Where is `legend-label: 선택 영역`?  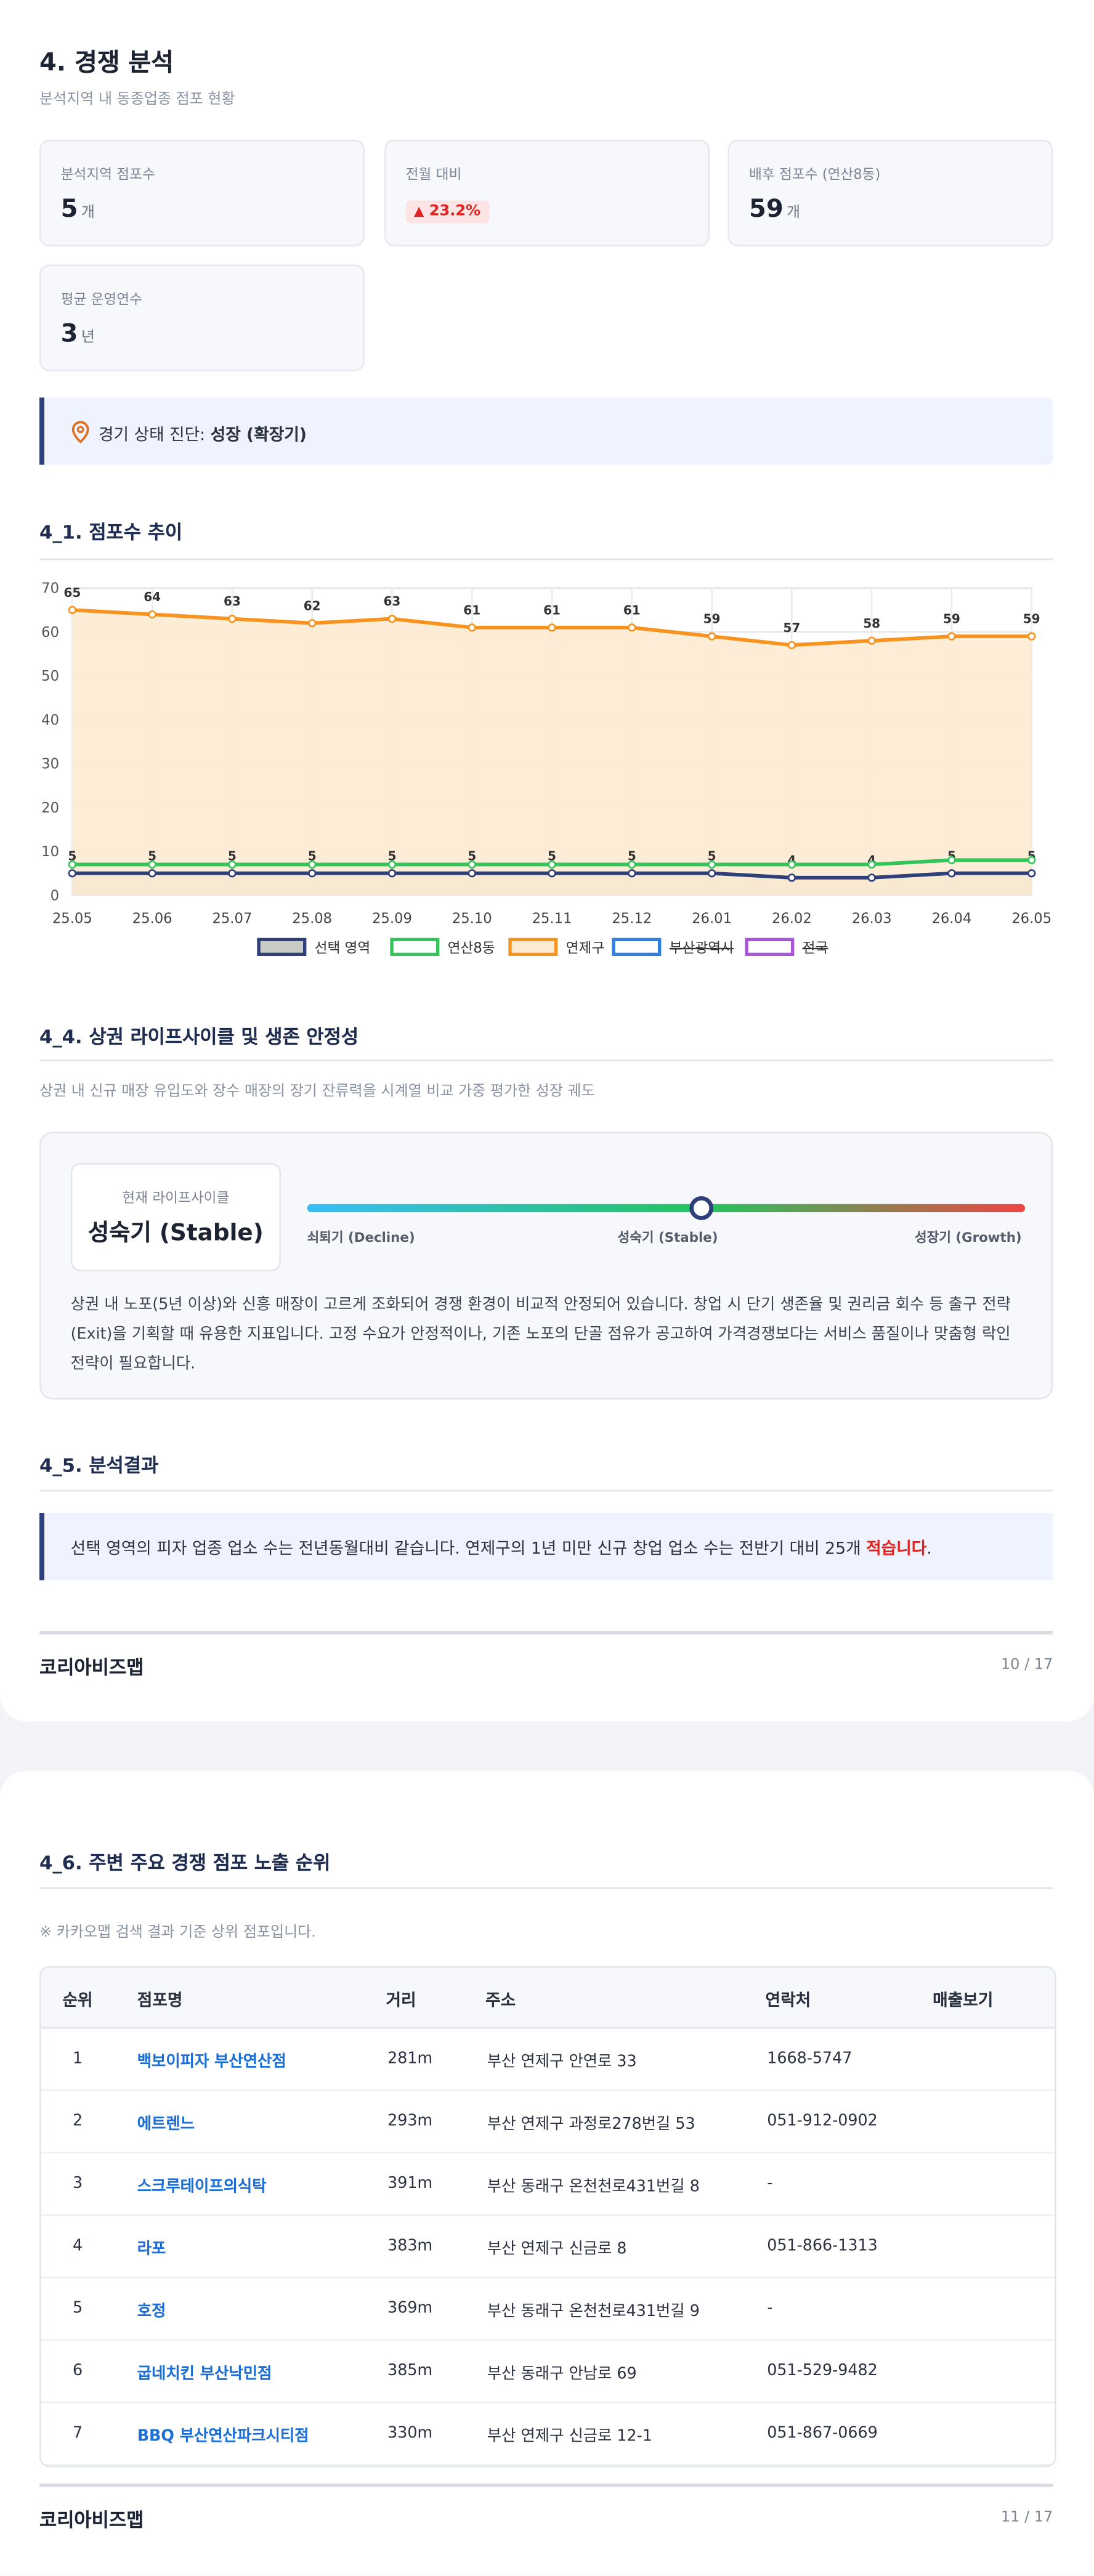
legend-label: 선택 영역 is located at coordinates (343, 949).